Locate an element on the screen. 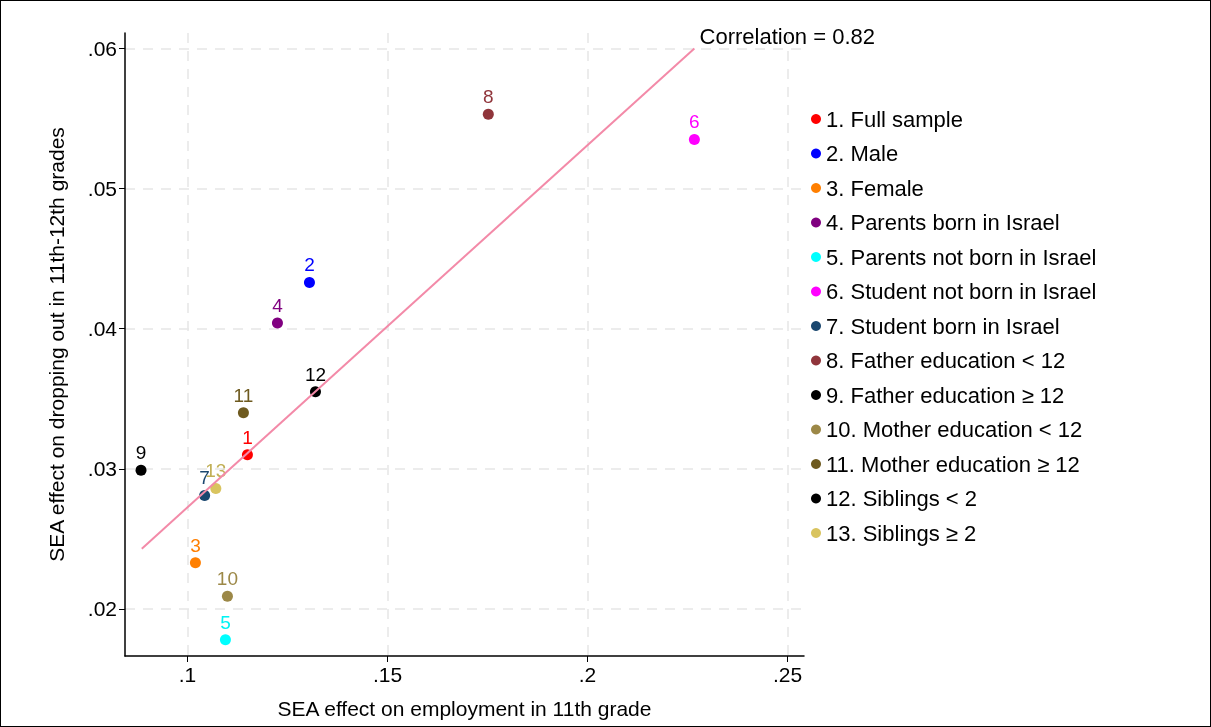 Image resolution: width=1211 pixels, height=727 pixels. annotation: 1 is located at coordinates (247, 437).